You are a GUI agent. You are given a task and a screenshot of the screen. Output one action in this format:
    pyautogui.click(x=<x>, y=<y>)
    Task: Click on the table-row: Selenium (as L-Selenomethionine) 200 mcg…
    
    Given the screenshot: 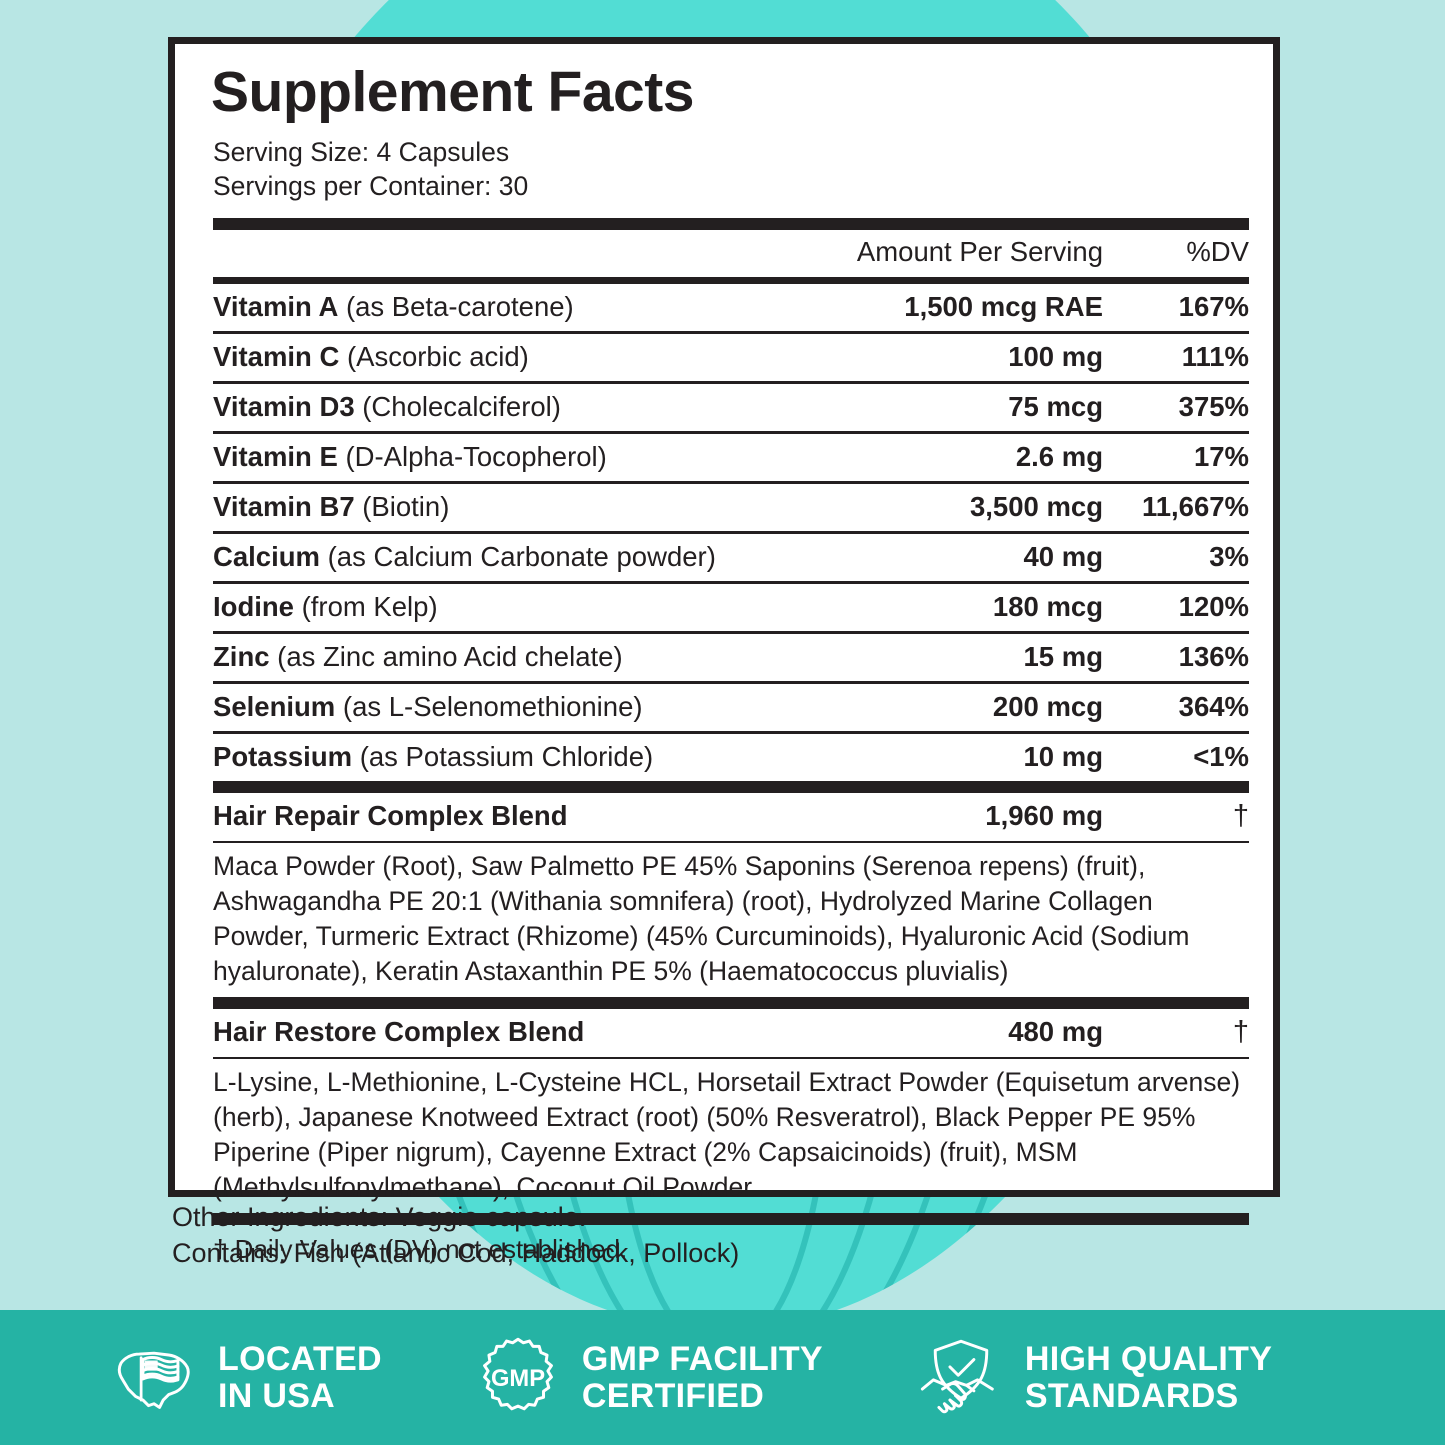 What is the action you would take?
    pyautogui.click(x=731, y=707)
    